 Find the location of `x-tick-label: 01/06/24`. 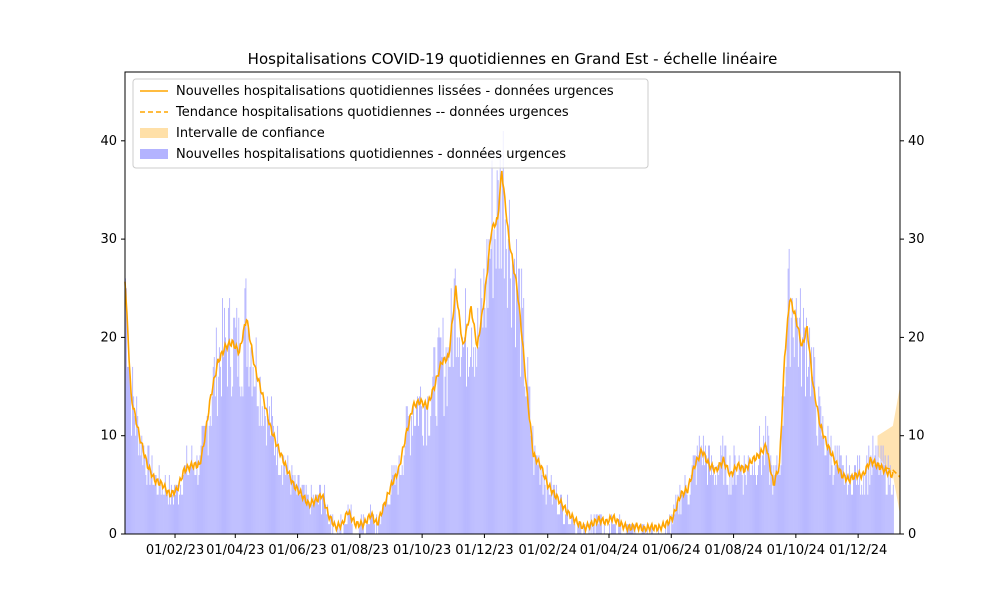

x-tick-label: 01/06/24 is located at coordinates (671, 550).